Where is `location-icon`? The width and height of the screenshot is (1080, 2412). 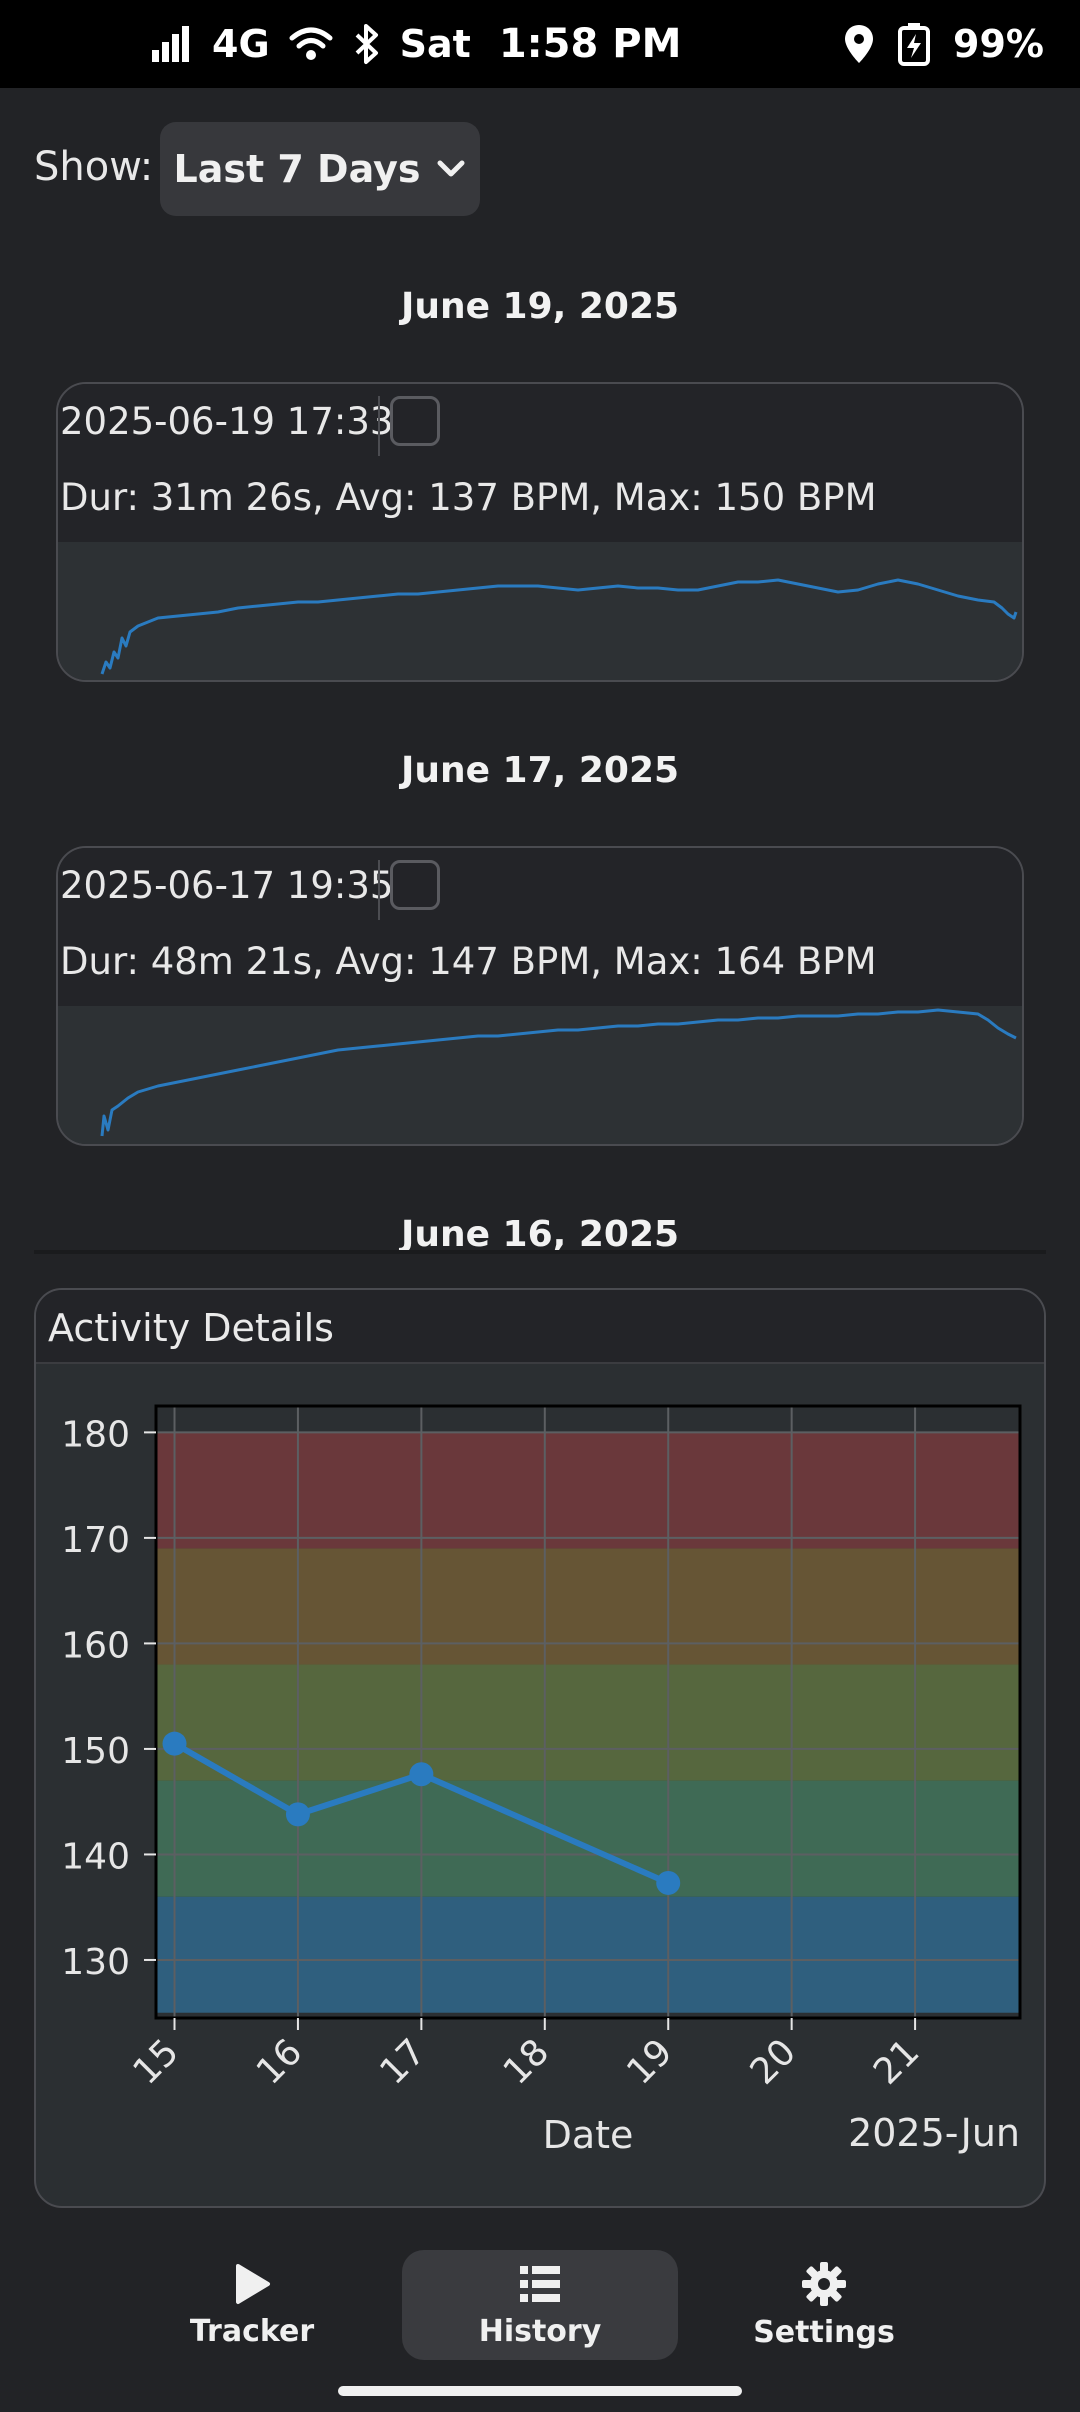
location-icon is located at coordinates (859, 44).